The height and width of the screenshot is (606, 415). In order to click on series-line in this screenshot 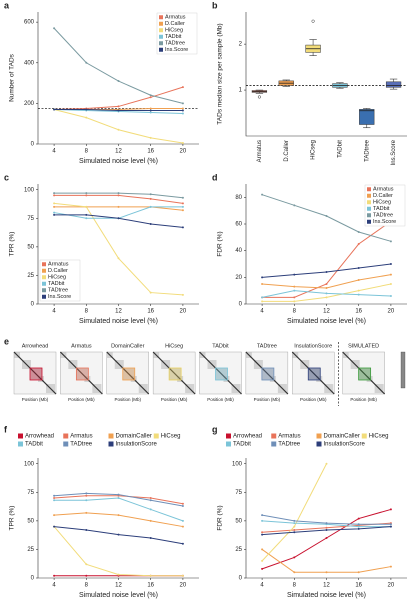, I will do `click(326, 281)`.